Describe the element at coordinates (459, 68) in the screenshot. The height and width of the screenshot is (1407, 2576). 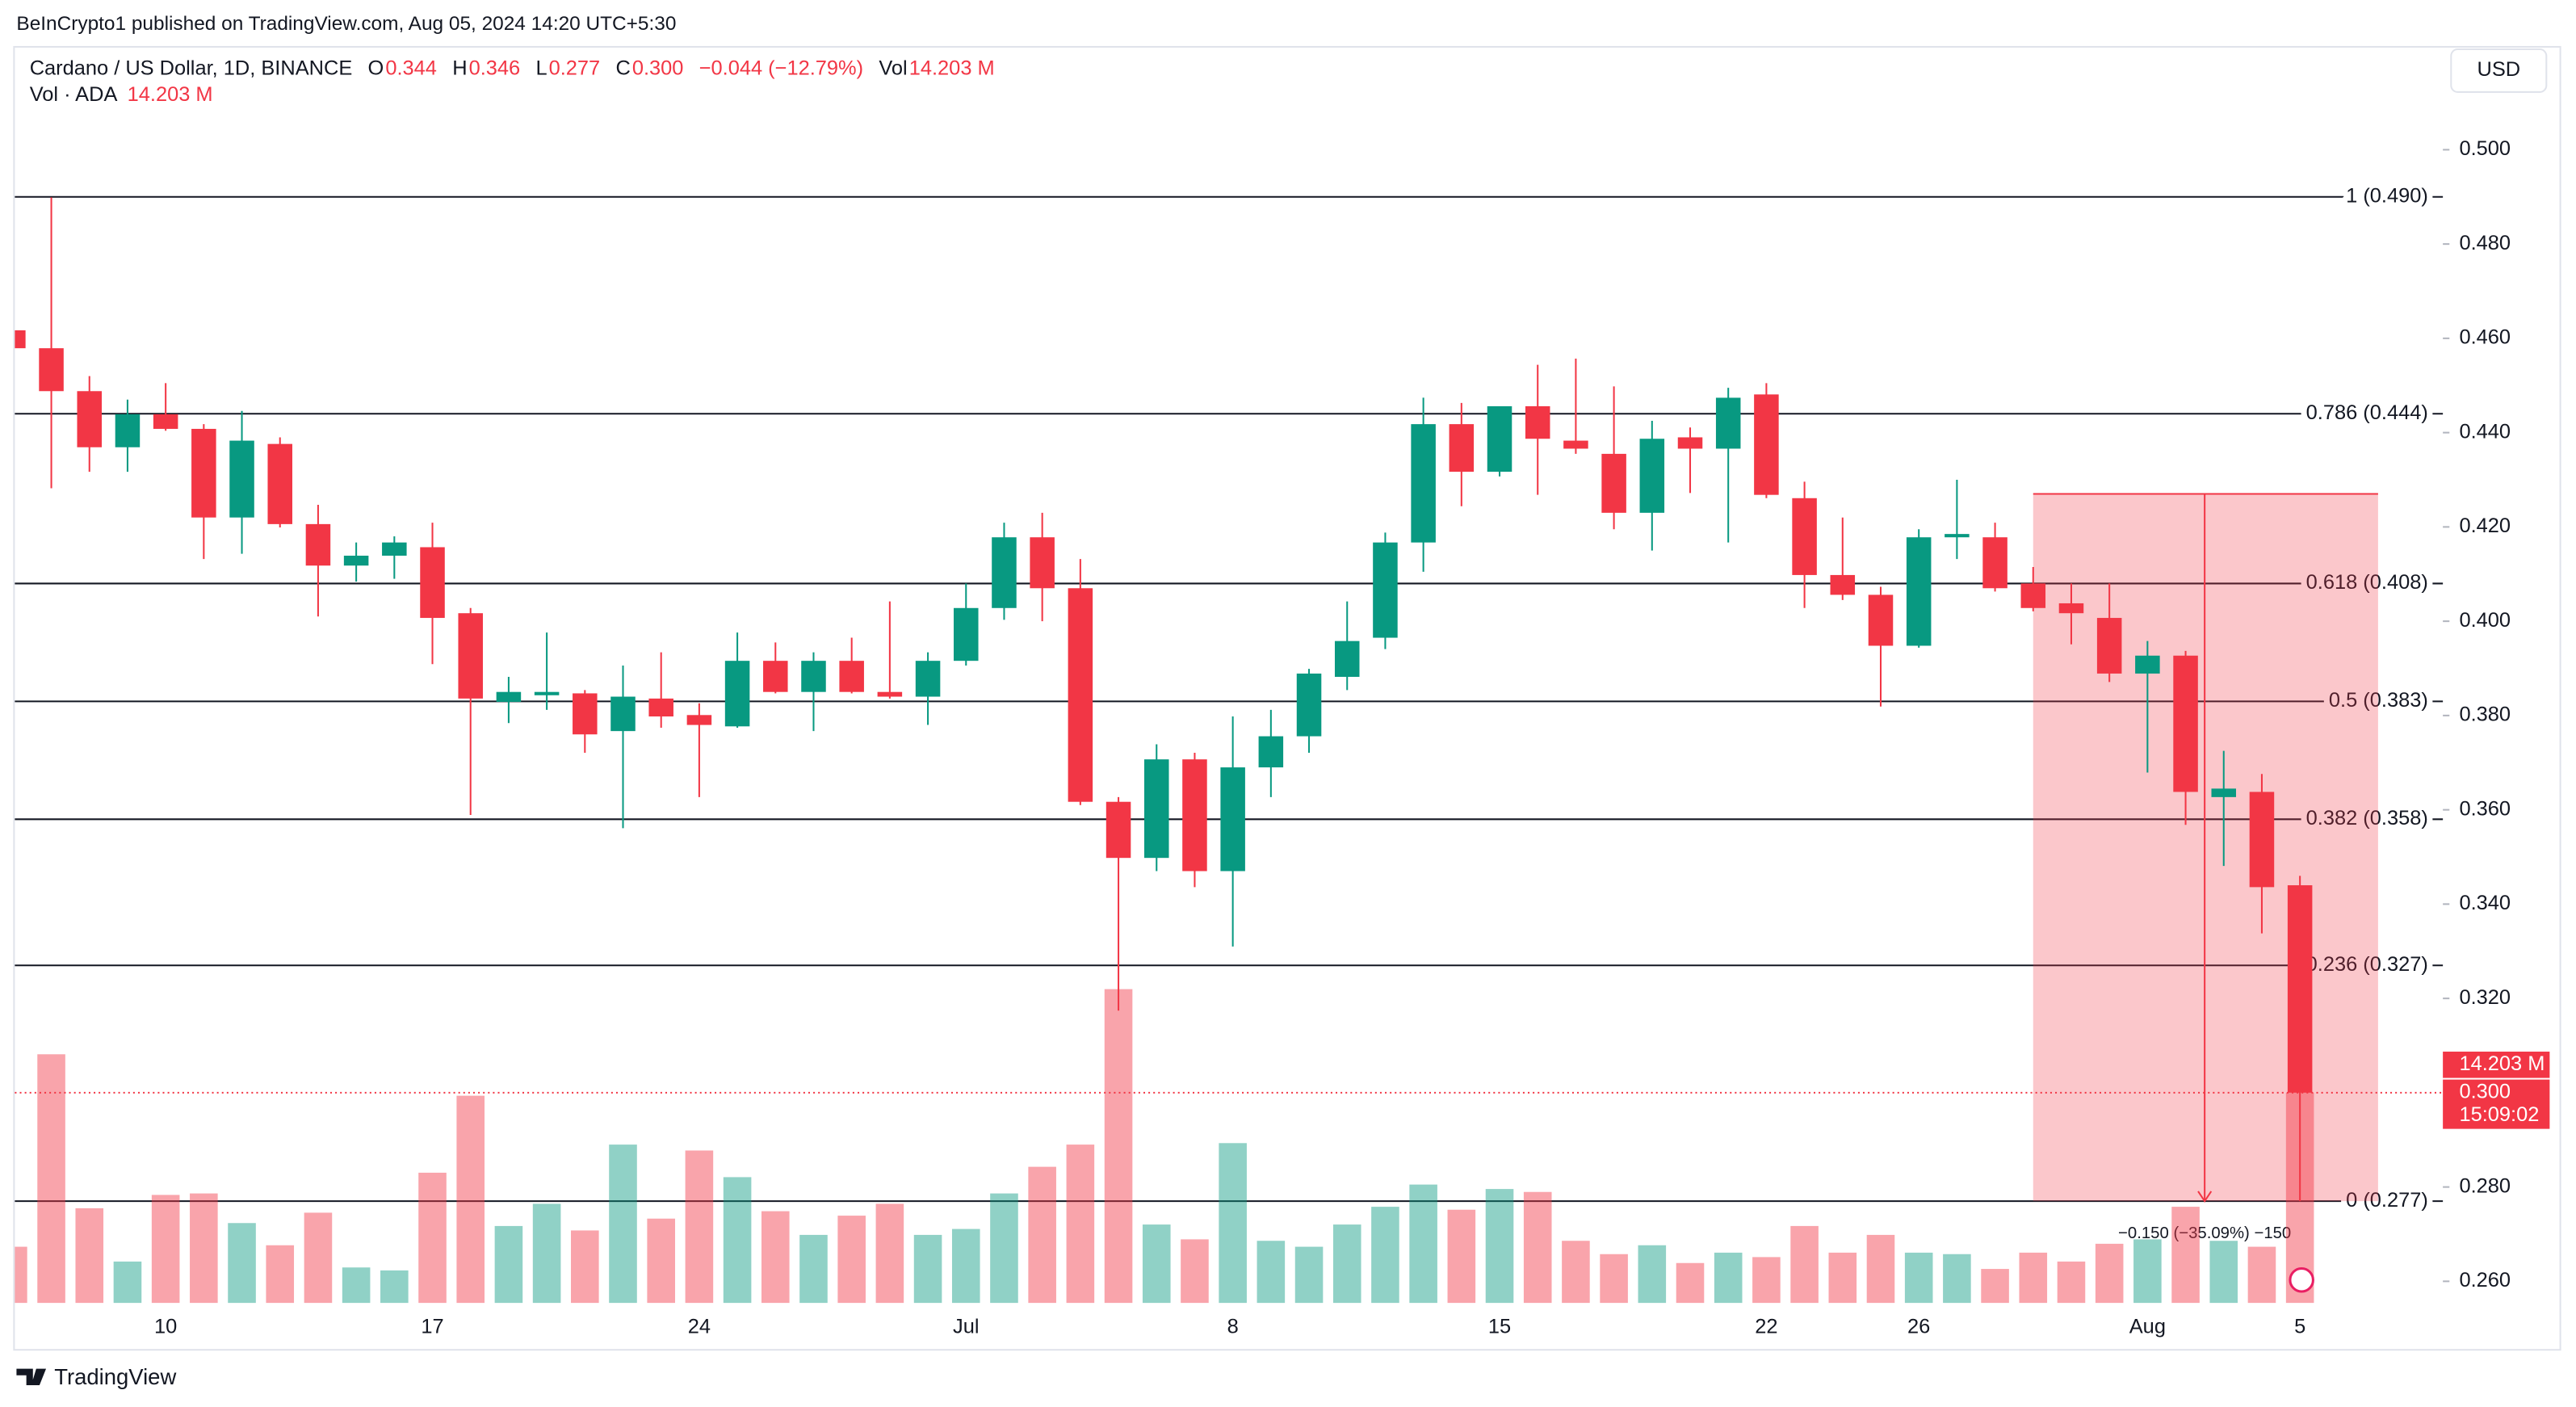
I see `legend-key: H` at that location.